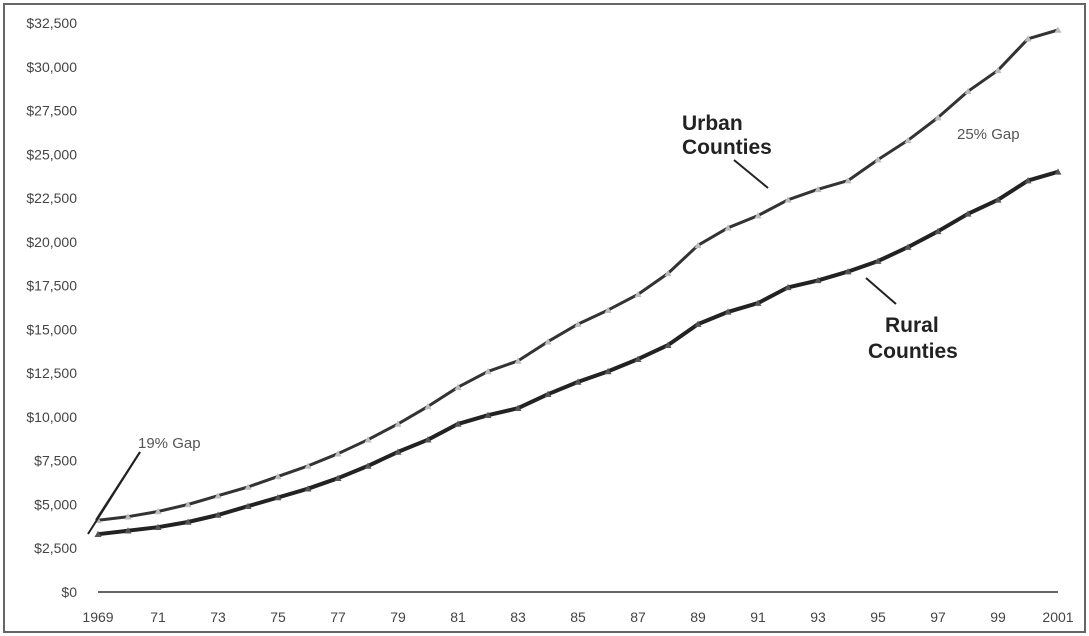  What do you see at coordinates (458, 617) in the screenshot?
I see `x-tick-label: 81` at bounding box center [458, 617].